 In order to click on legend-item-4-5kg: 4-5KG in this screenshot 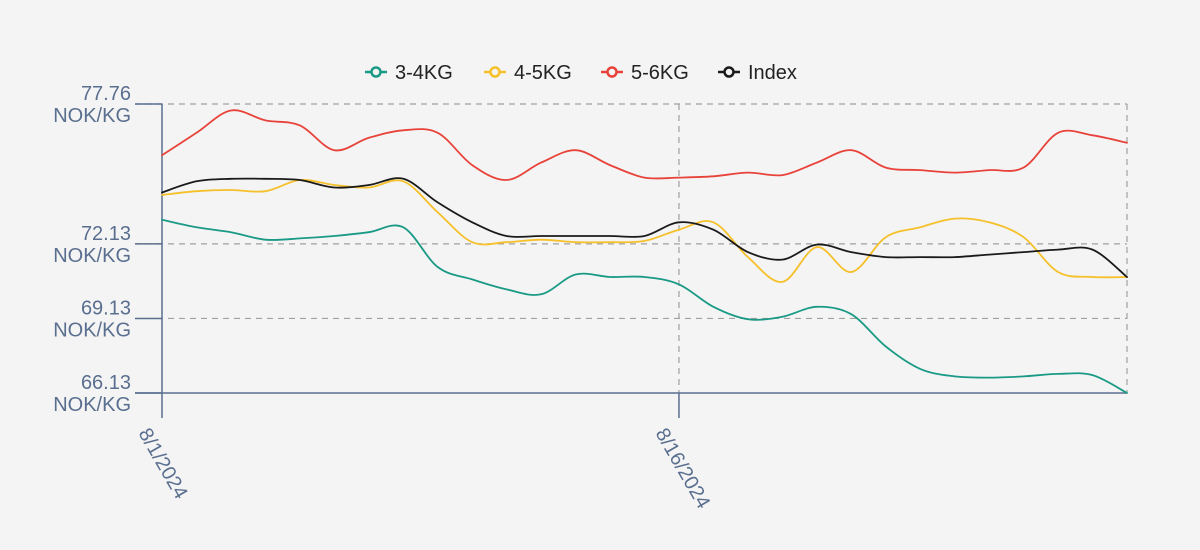, I will do `click(528, 73)`.